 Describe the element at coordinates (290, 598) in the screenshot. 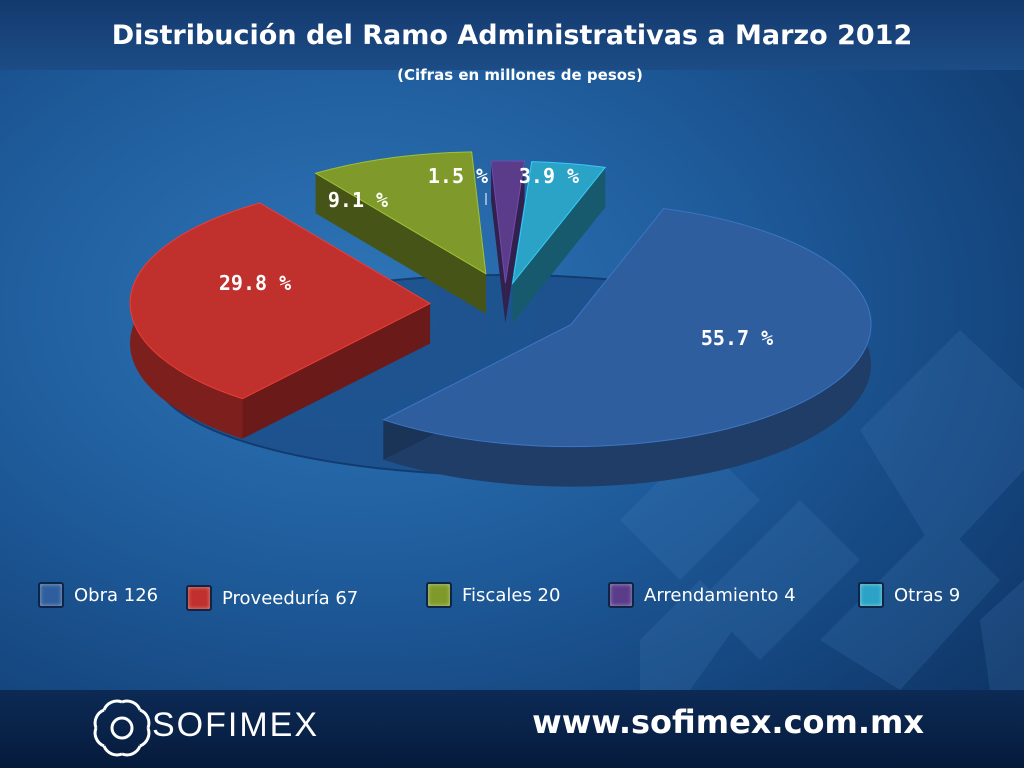

I see `legend-label-proveeduria: Proveeduría 67` at that location.